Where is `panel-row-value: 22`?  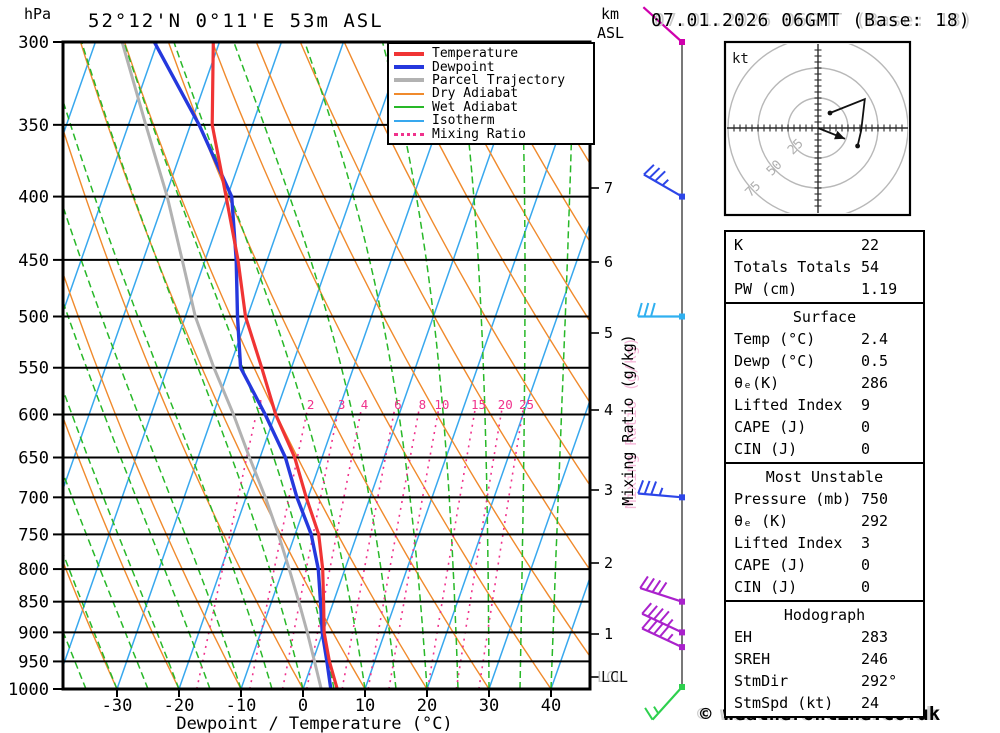
panel-row-value: 22 is located at coordinates (870, 245).